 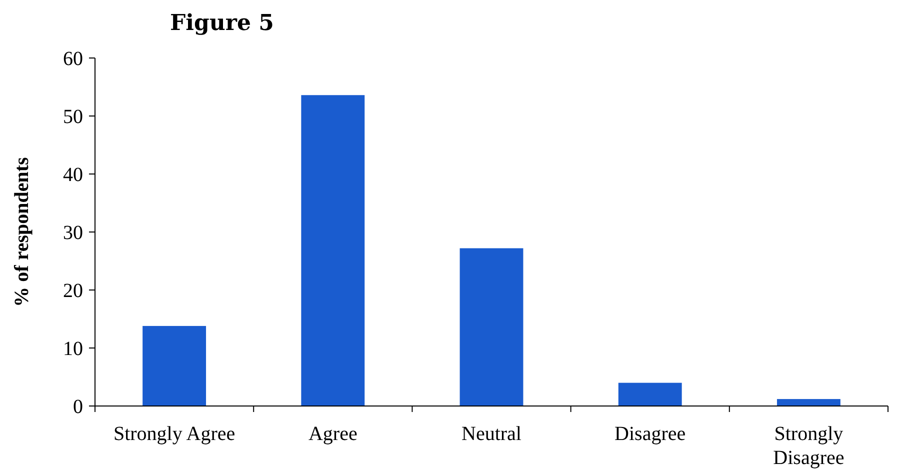 I want to click on y-tick-label: 10, so click(x=73, y=349).